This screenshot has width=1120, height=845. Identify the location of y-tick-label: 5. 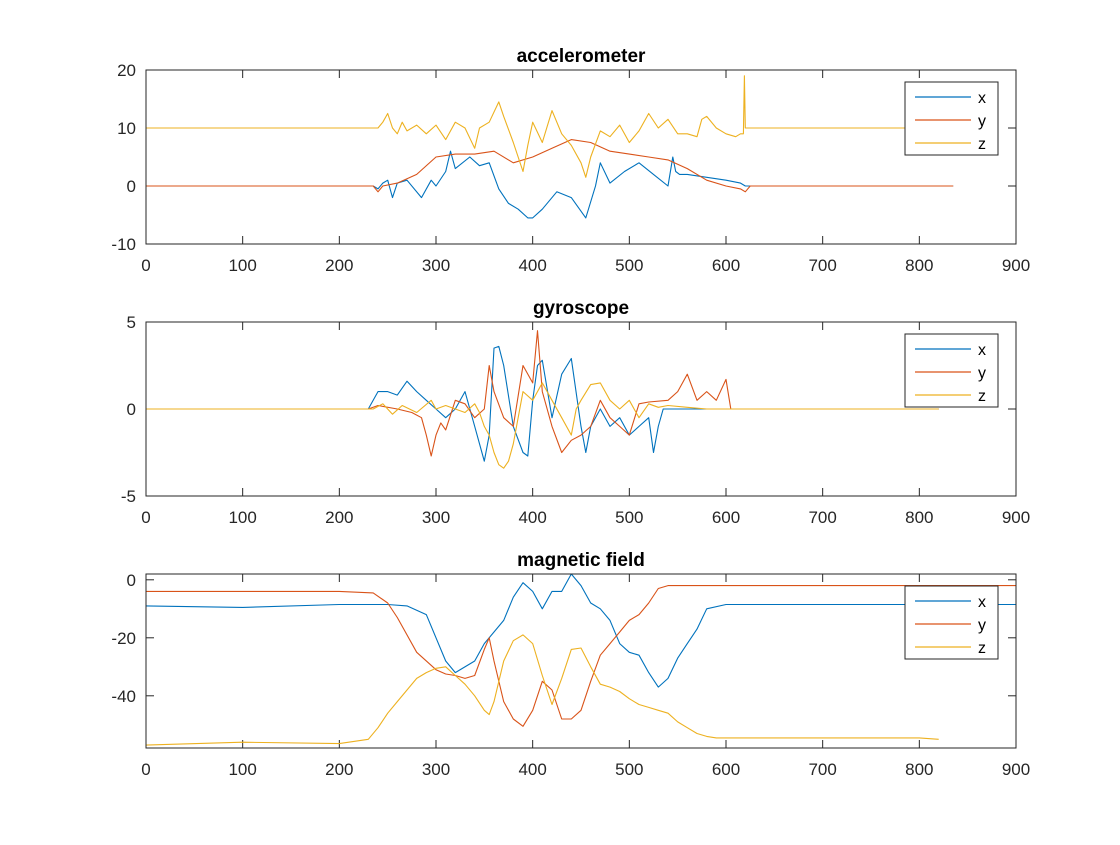
(131, 322).